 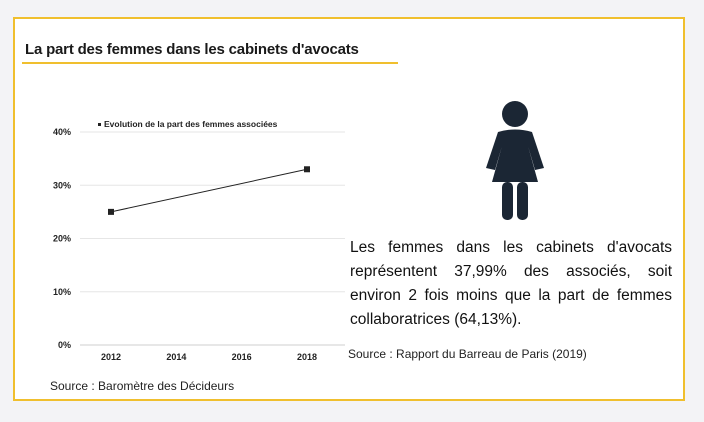 I want to click on y-tick-label: 10%, so click(x=62, y=292).